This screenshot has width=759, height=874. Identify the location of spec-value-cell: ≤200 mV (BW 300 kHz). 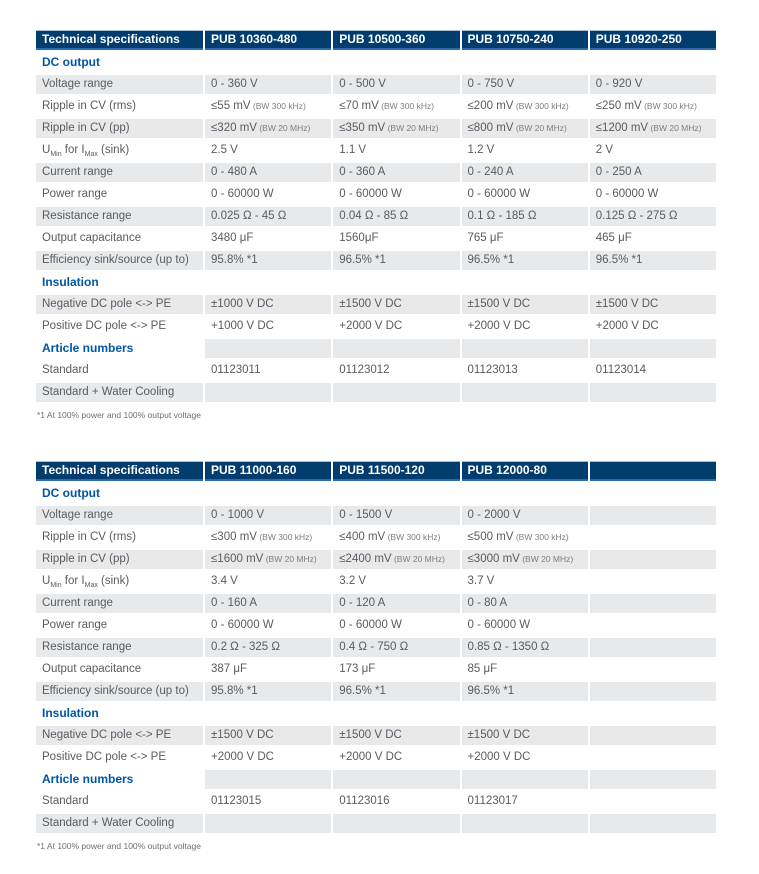
(524, 106).